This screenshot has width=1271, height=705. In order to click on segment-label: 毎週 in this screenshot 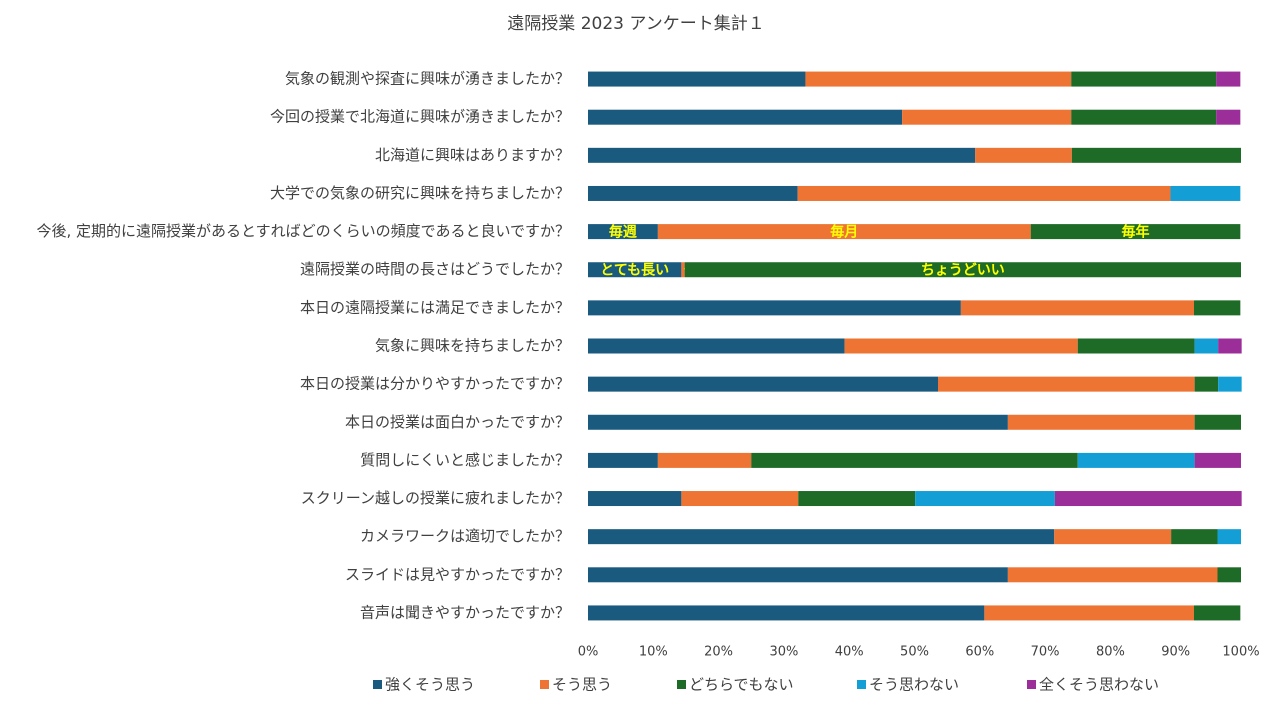, I will do `click(623, 232)`.